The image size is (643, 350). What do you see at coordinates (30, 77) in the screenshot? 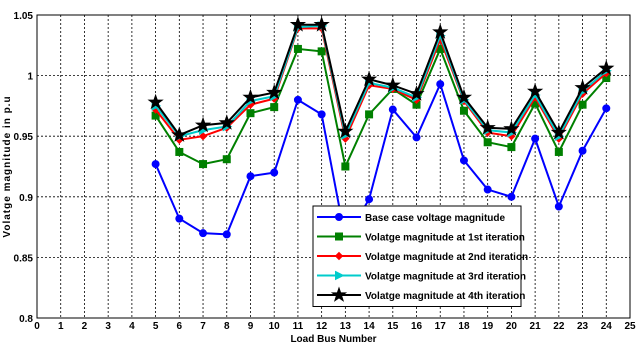
I see `y-tick-label: 1` at bounding box center [30, 77].